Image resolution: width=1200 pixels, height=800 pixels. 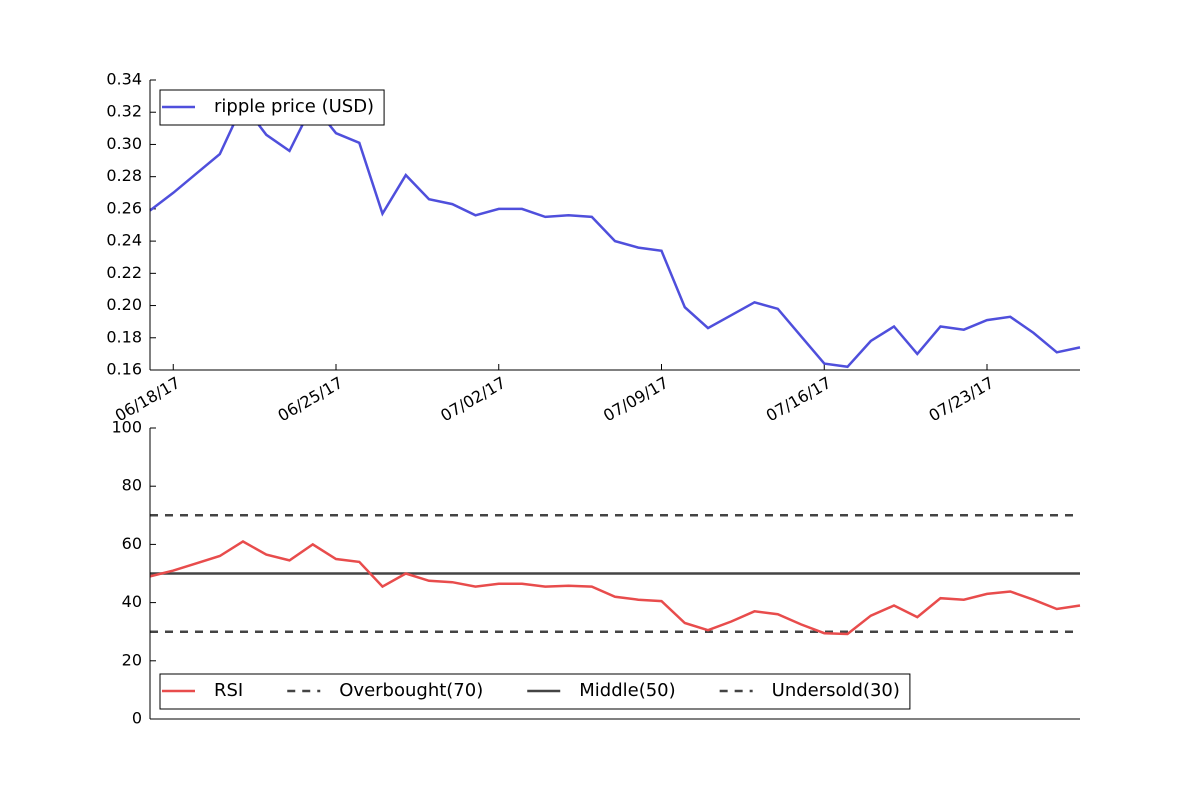 What do you see at coordinates (962, 399) in the screenshot?
I see `x-tick-label: 07/23/17` at bounding box center [962, 399].